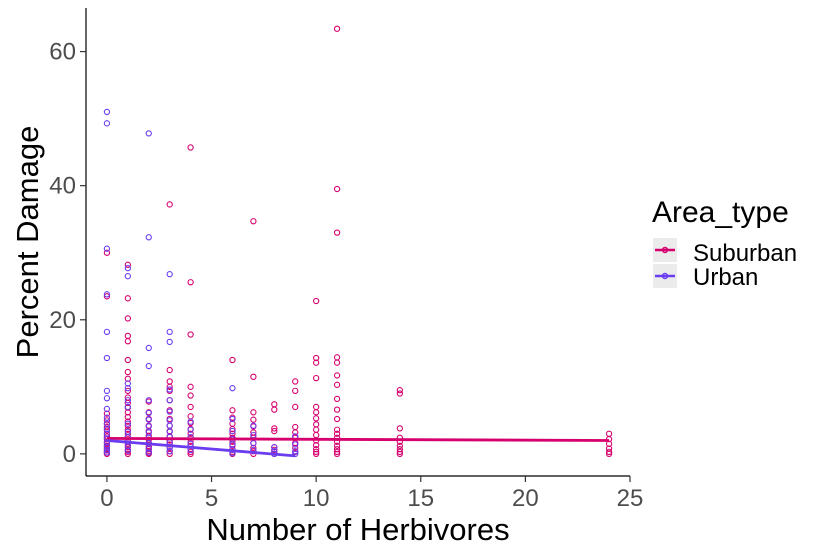  I want to click on y-ticks-layer: 0 20 40 60, so click(67, 253).